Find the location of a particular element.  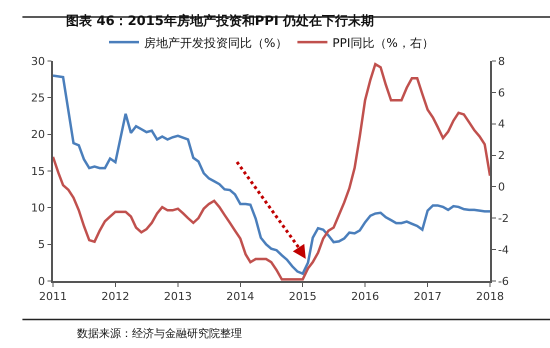

y-tick-label: 10 is located at coordinates (38, 208).